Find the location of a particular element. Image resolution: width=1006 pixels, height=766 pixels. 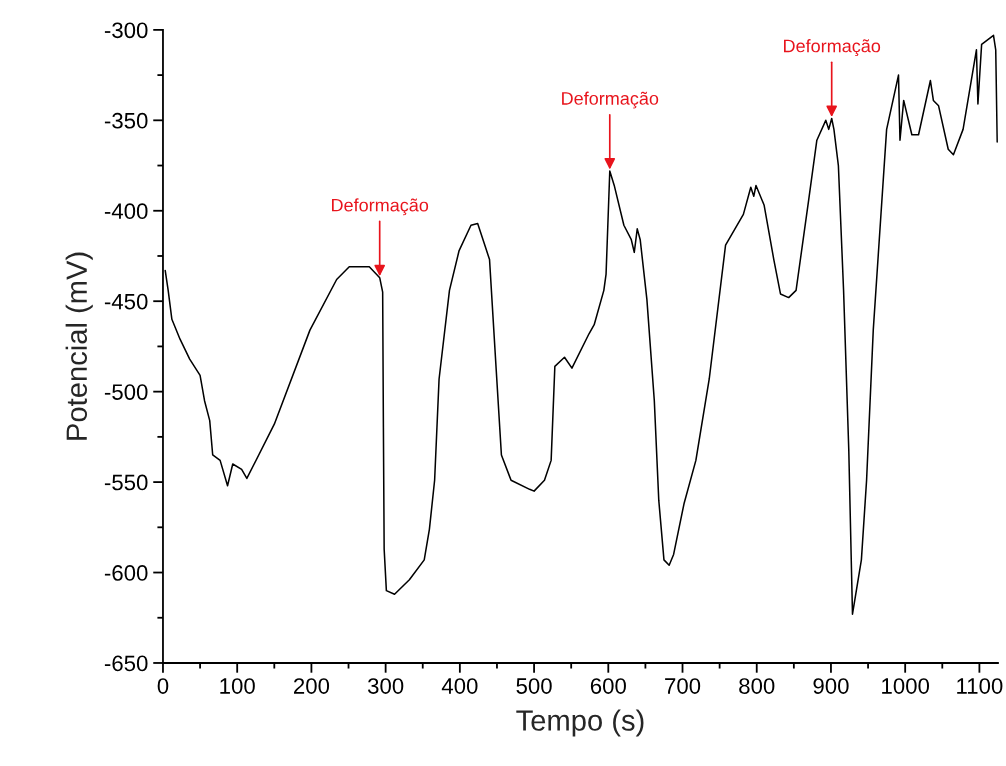

x-tick-label: 200 is located at coordinates (311, 686).